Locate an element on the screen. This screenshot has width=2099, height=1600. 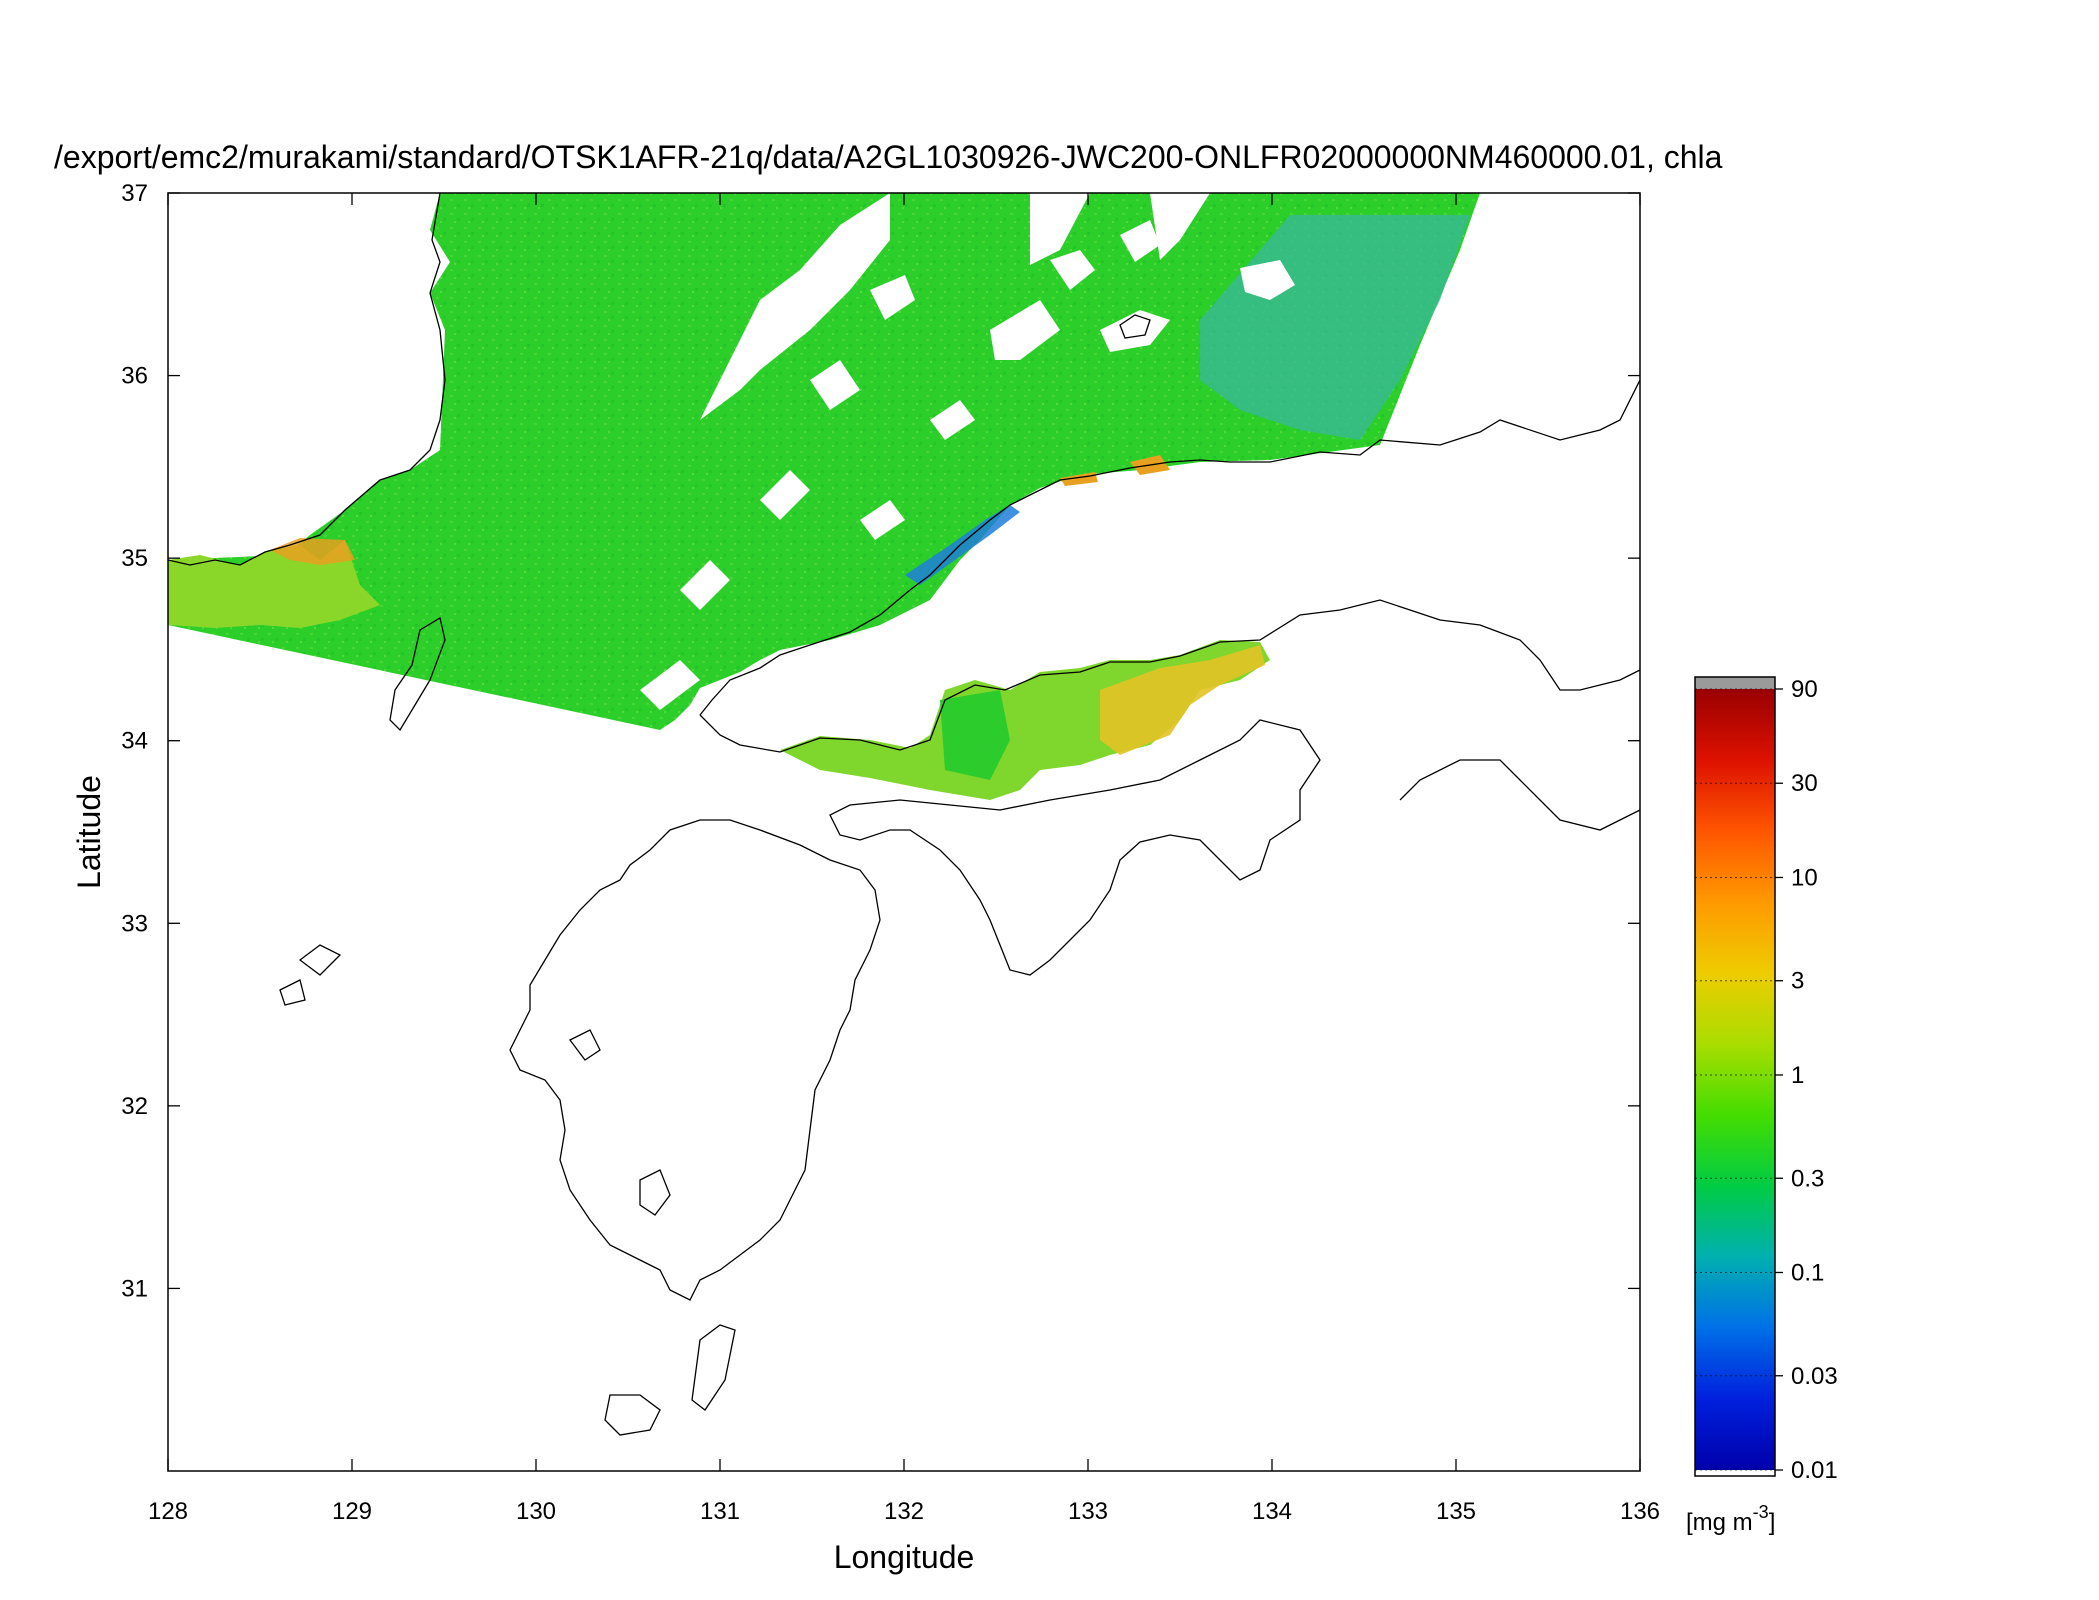
cloud-cover is located at coordinates (967, 451).